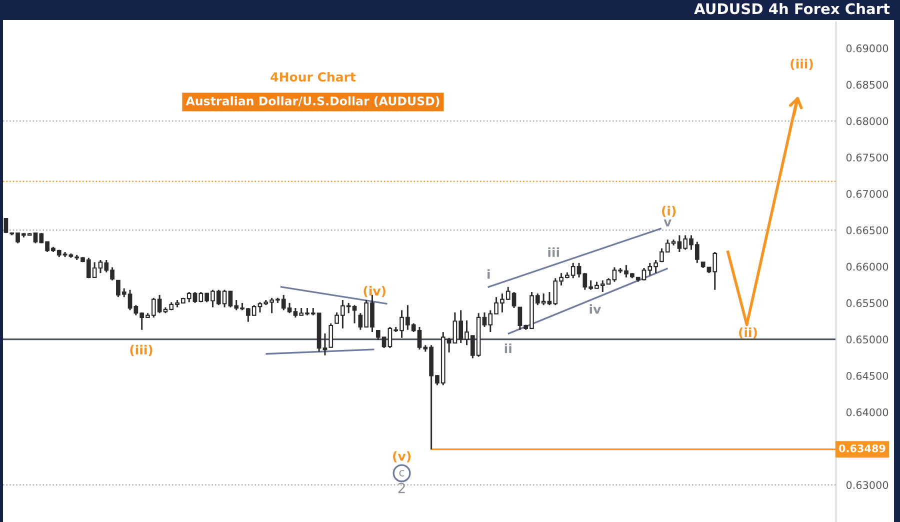 This screenshot has width=900, height=522. Describe the element at coordinates (867, 84) in the screenshot. I see `y-tick-label: 0.68500` at that location.